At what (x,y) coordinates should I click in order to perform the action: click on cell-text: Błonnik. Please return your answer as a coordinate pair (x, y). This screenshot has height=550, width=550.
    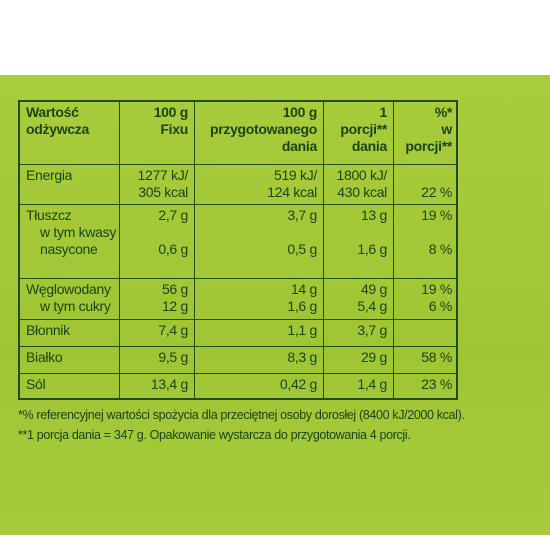
    Looking at the image, I should click on (48, 330).